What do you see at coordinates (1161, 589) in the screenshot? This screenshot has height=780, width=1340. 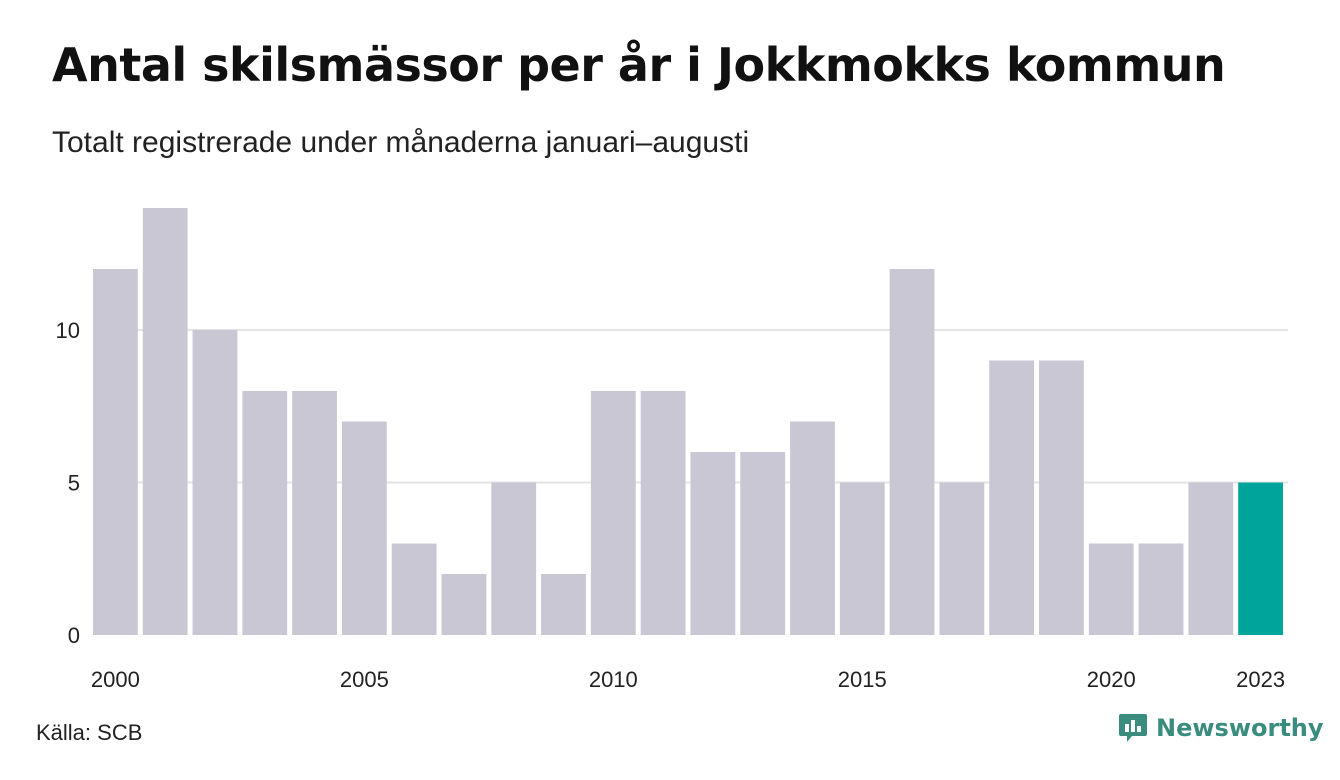 I see `bar-2021` at bounding box center [1161, 589].